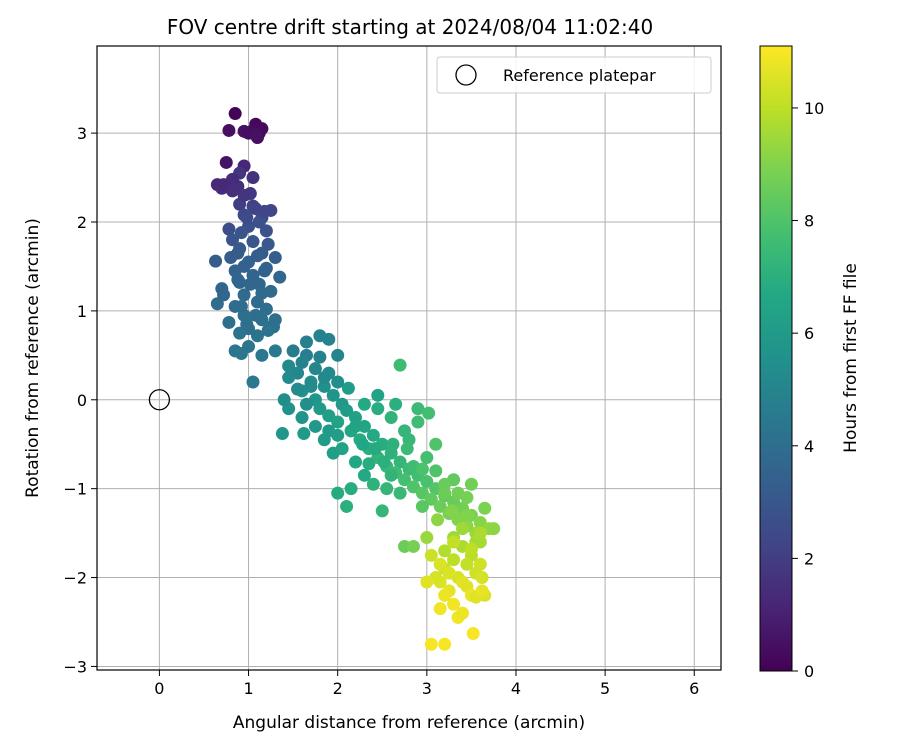  I want to click on x-tick-label: 2, so click(338, 688).